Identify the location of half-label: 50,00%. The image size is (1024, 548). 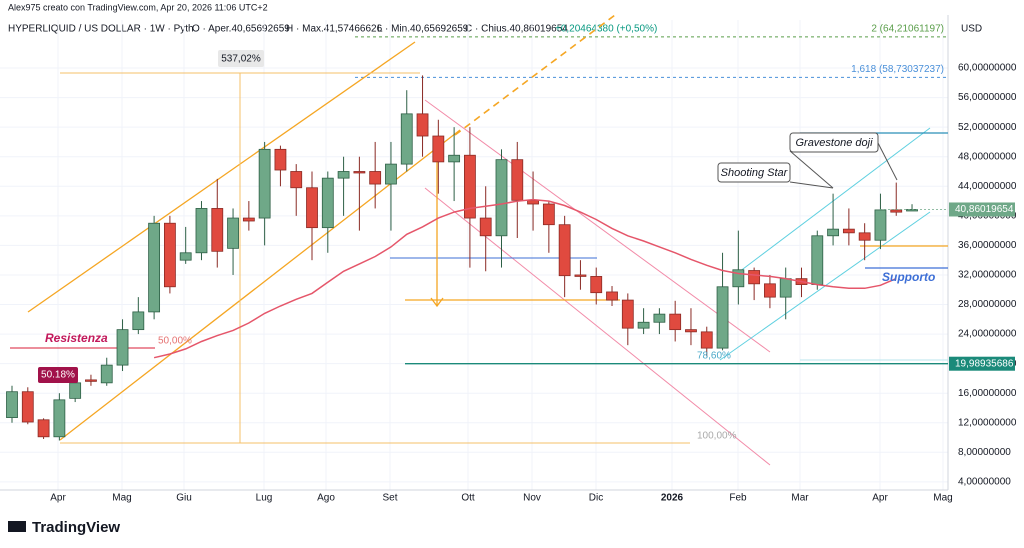
(175, 341).